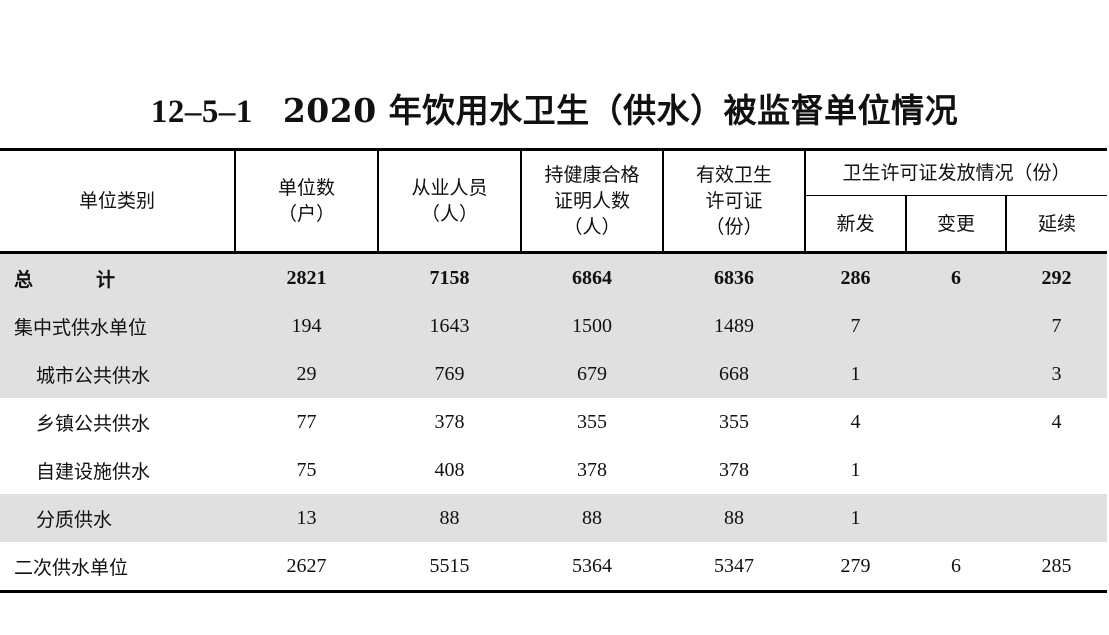  What do you see at coordinates (734, 374) in the screenshot?
I see `cell-permits: 668` at bounding box center [734, 374].